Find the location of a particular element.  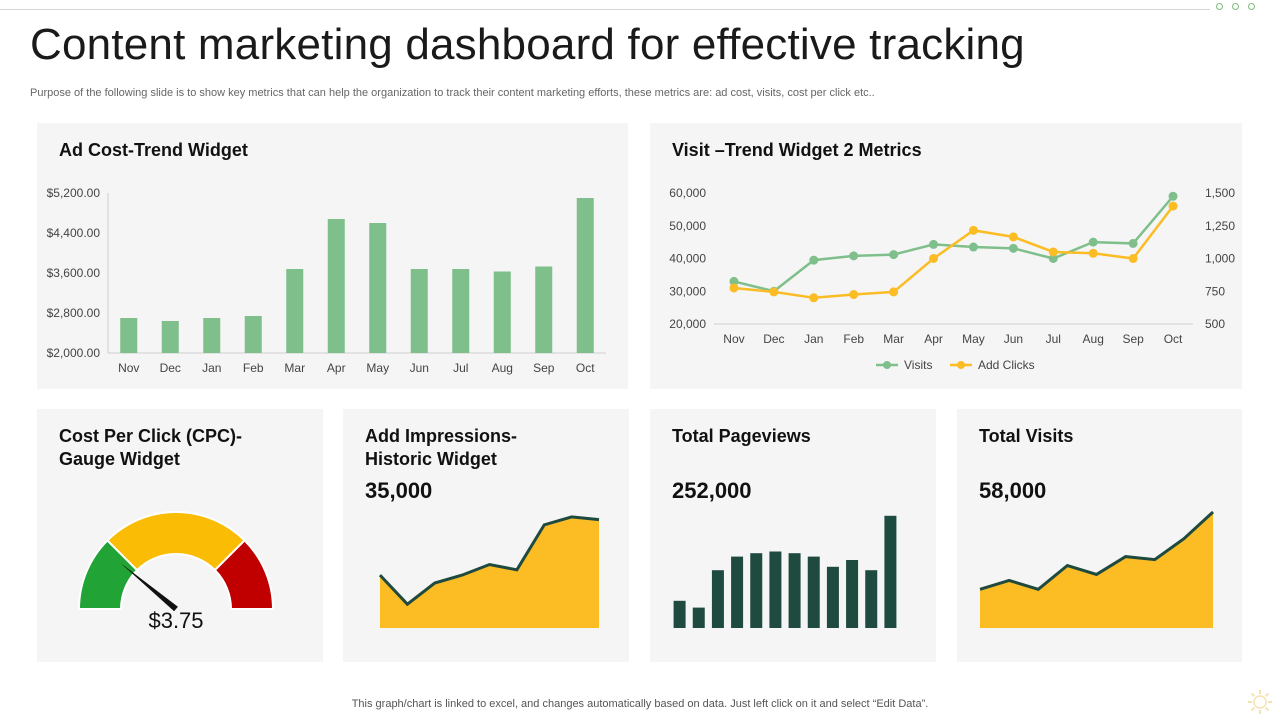

area-line is located at coordinates (1097, 550).